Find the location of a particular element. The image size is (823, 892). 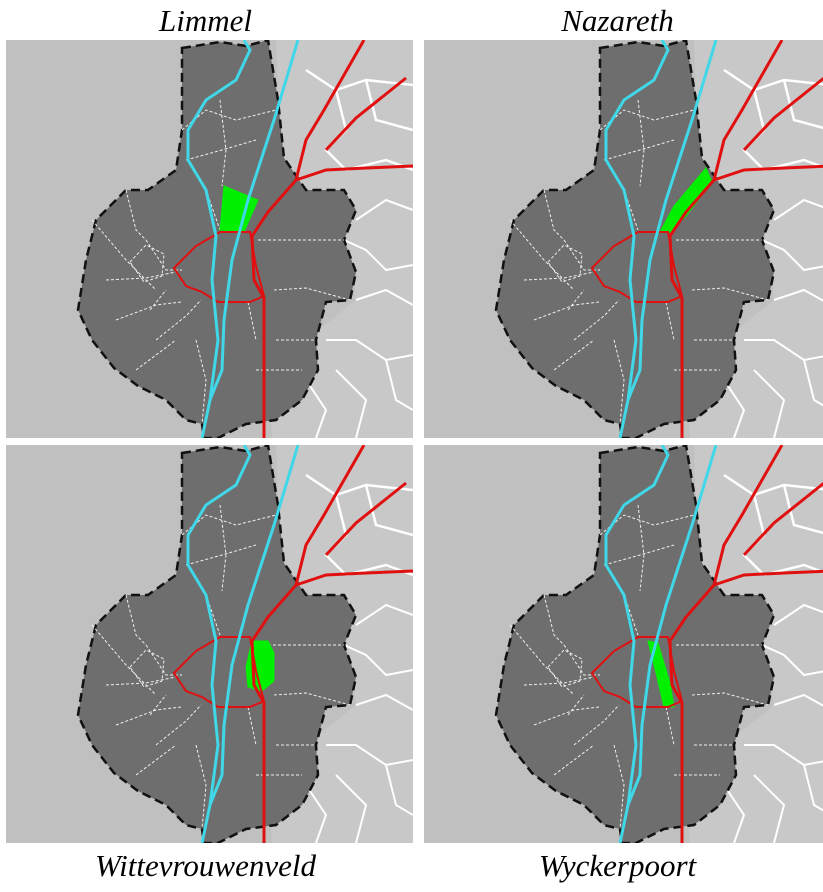

caption-wittevrouwenveld: Wittevrouwenveld is located at coordinates (205, 865).